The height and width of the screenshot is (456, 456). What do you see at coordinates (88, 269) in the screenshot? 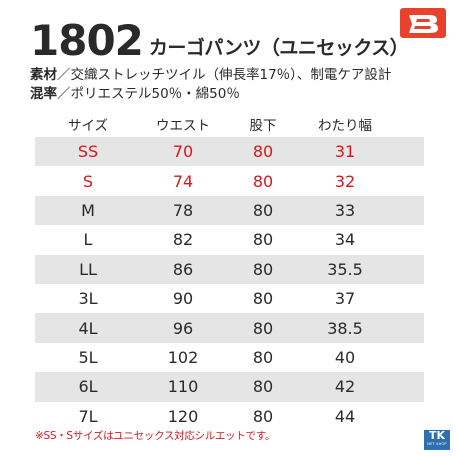
I see `size-cell: LL` at bounding box center [88, 269].